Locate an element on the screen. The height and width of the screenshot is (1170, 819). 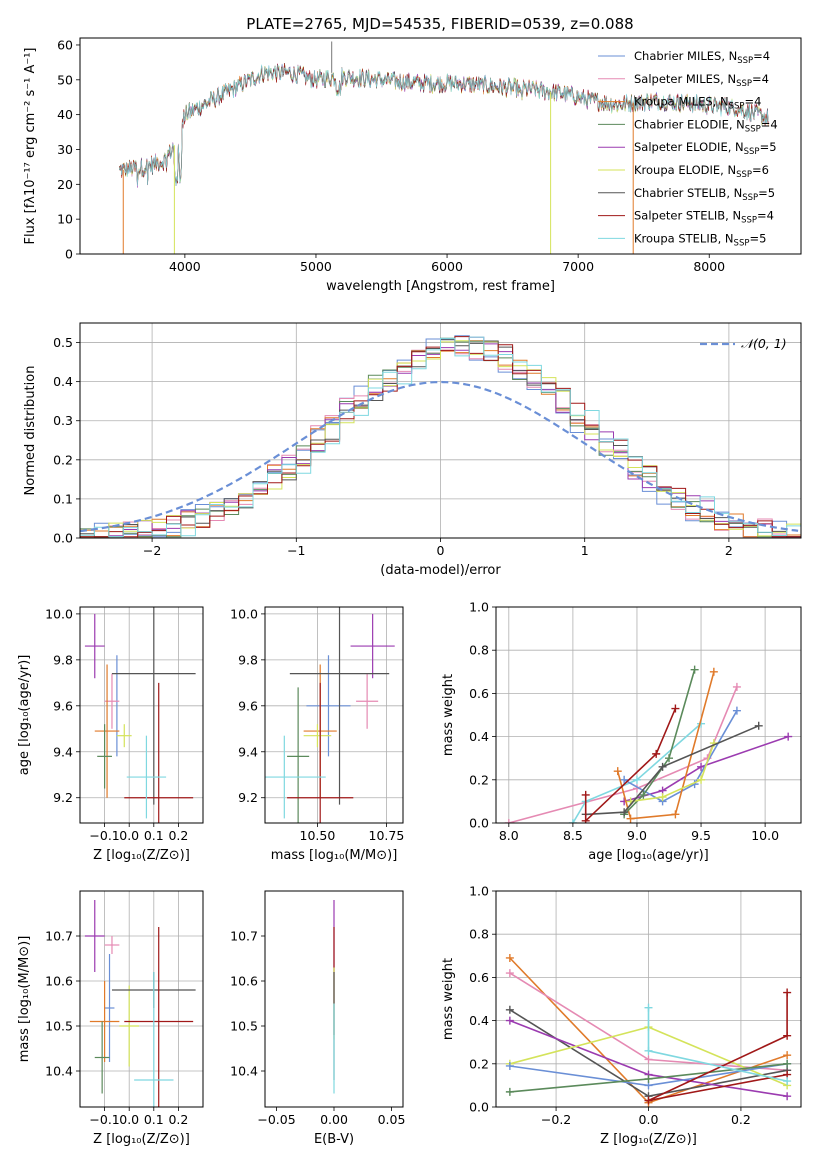
weight-line-kroupa-miles is located at coordinates (665, 745).